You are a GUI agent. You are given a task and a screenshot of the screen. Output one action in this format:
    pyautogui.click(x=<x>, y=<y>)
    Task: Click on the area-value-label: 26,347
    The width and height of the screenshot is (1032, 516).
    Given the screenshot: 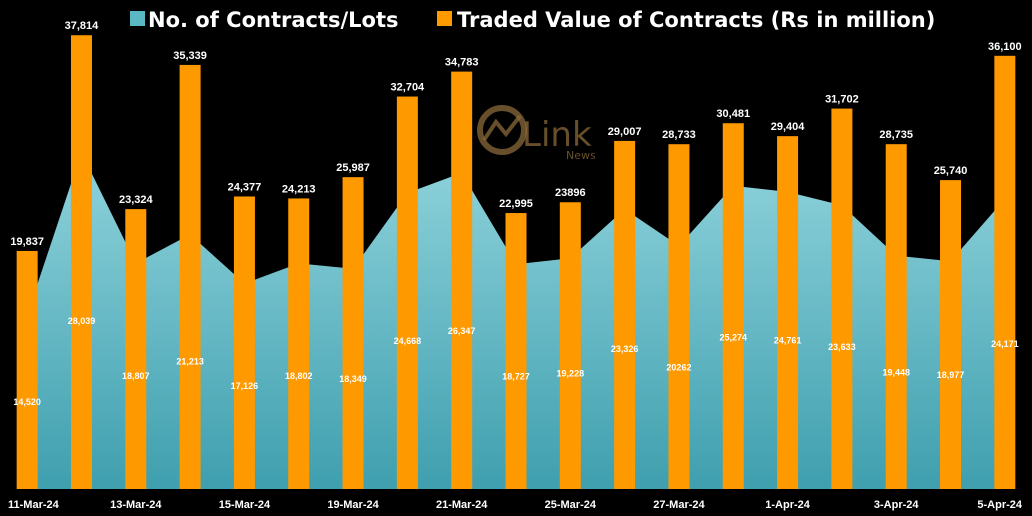 What is the action you would take?
    pyautogui.click(x=462, y=331)
    